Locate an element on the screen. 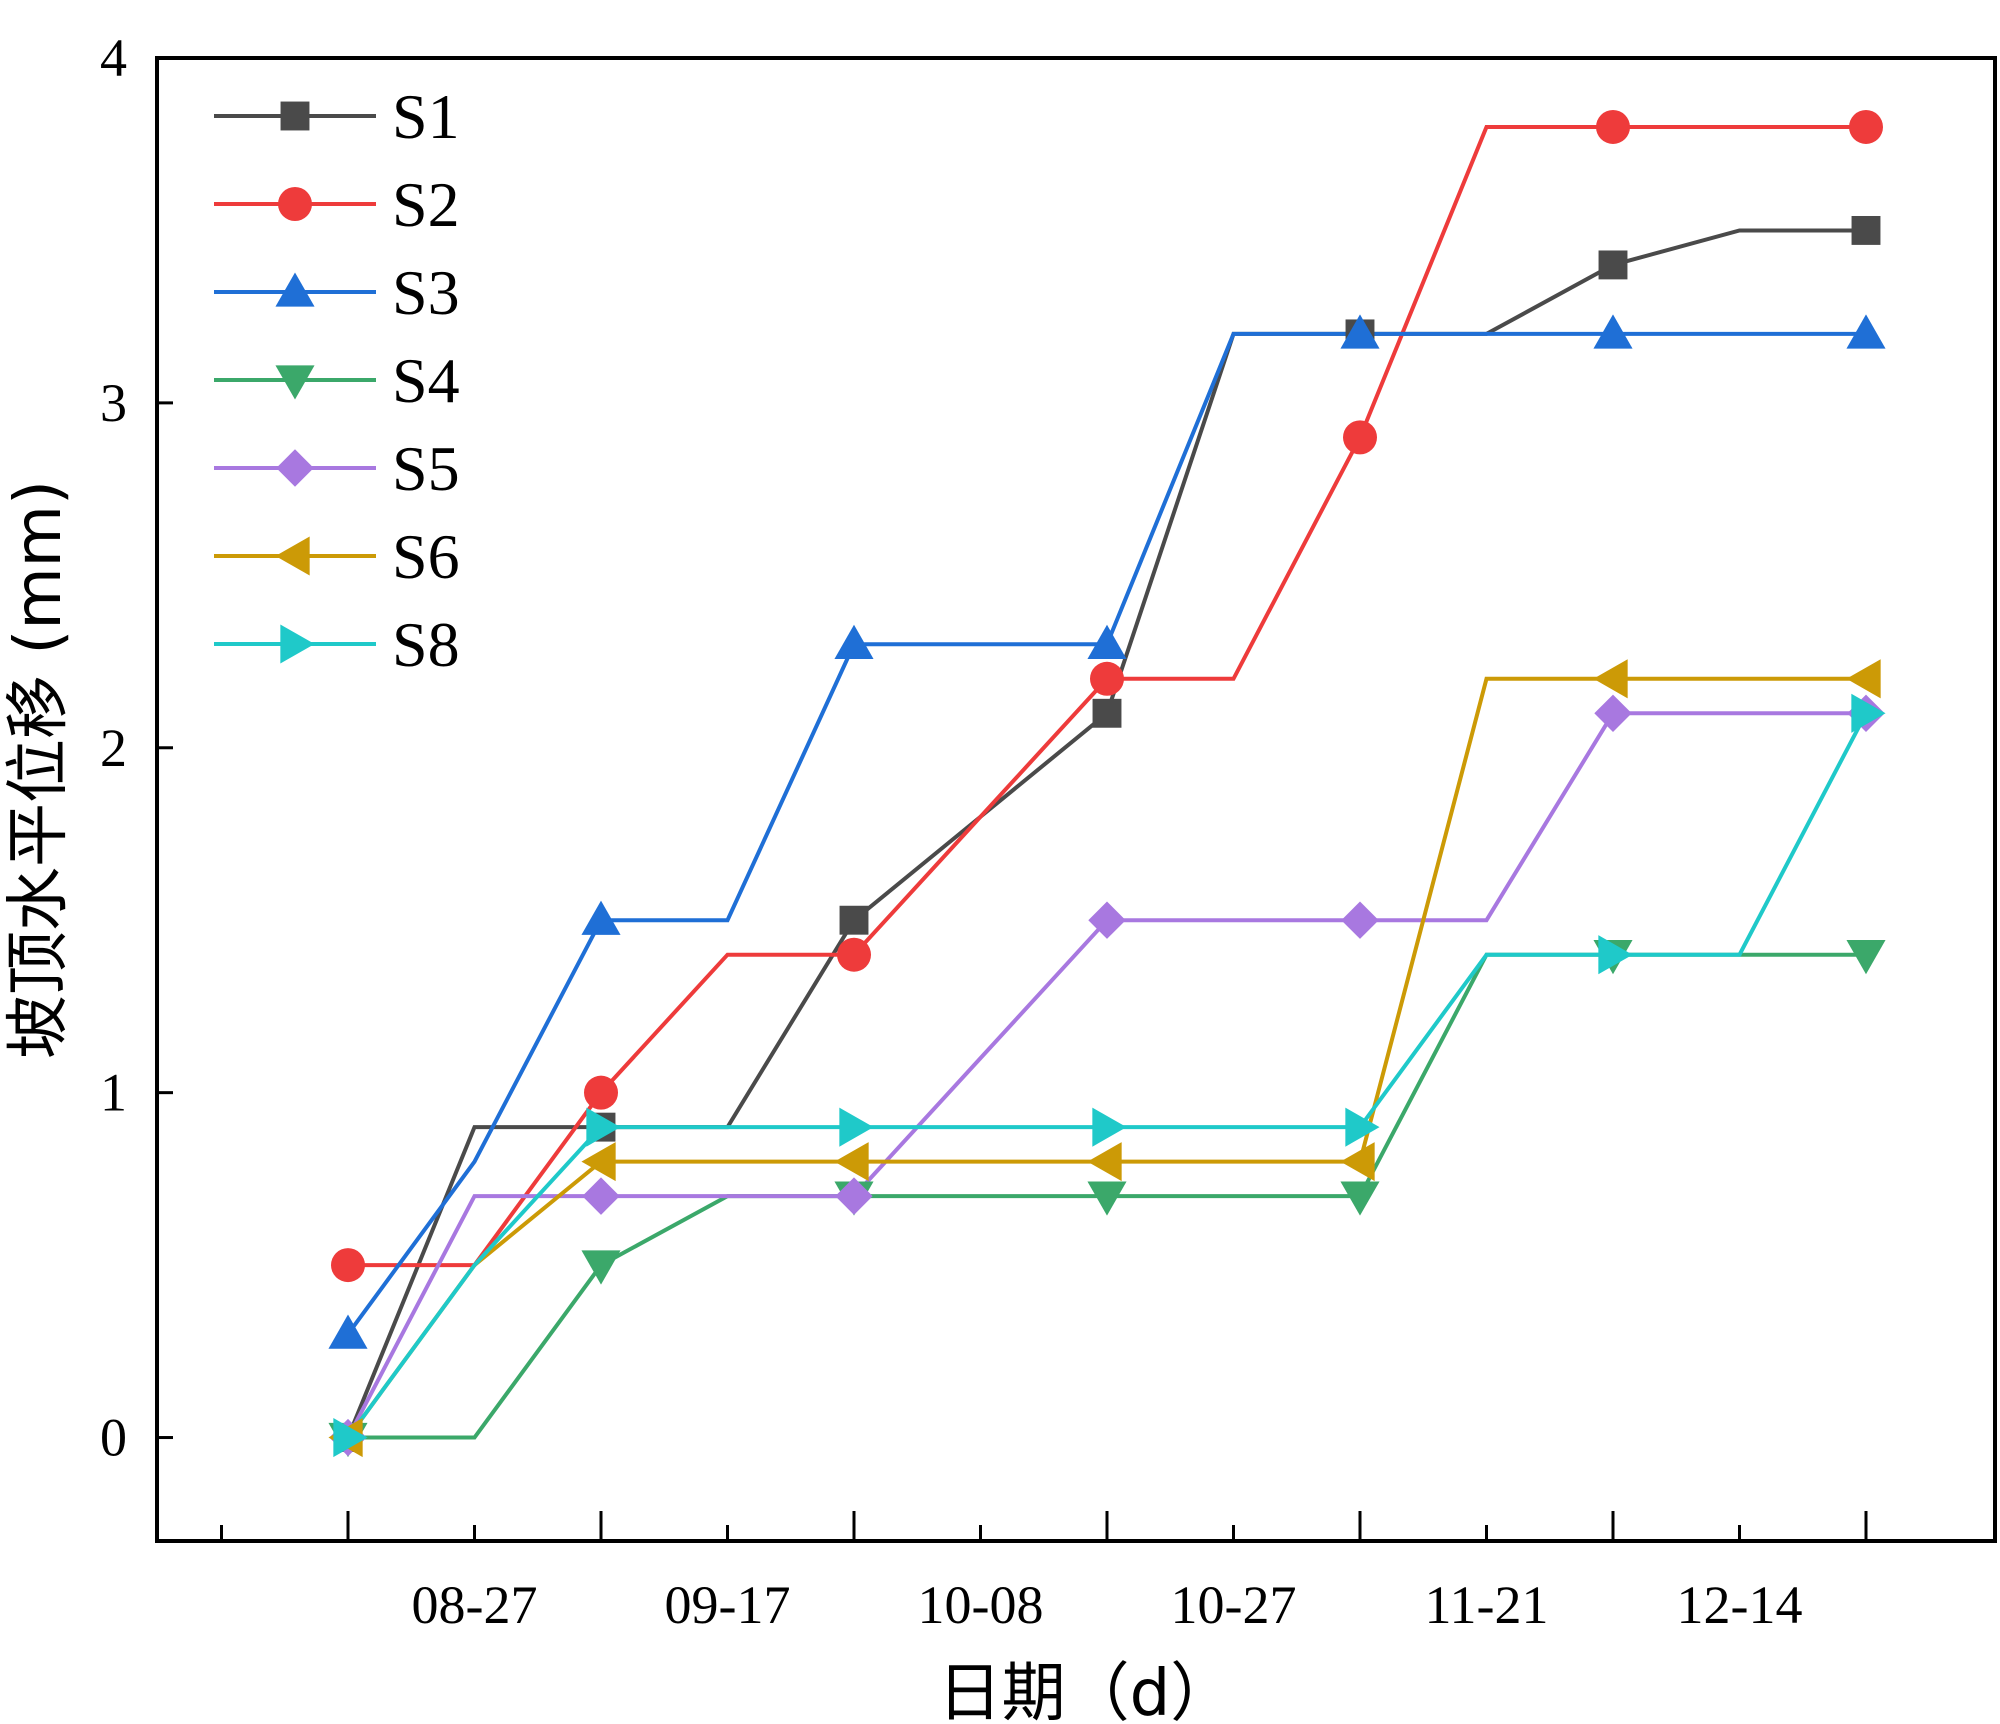 The width and height of the screenshot is (2000, 1724). x-tick-label: 08-27 is located at coordinates (475, 1605).